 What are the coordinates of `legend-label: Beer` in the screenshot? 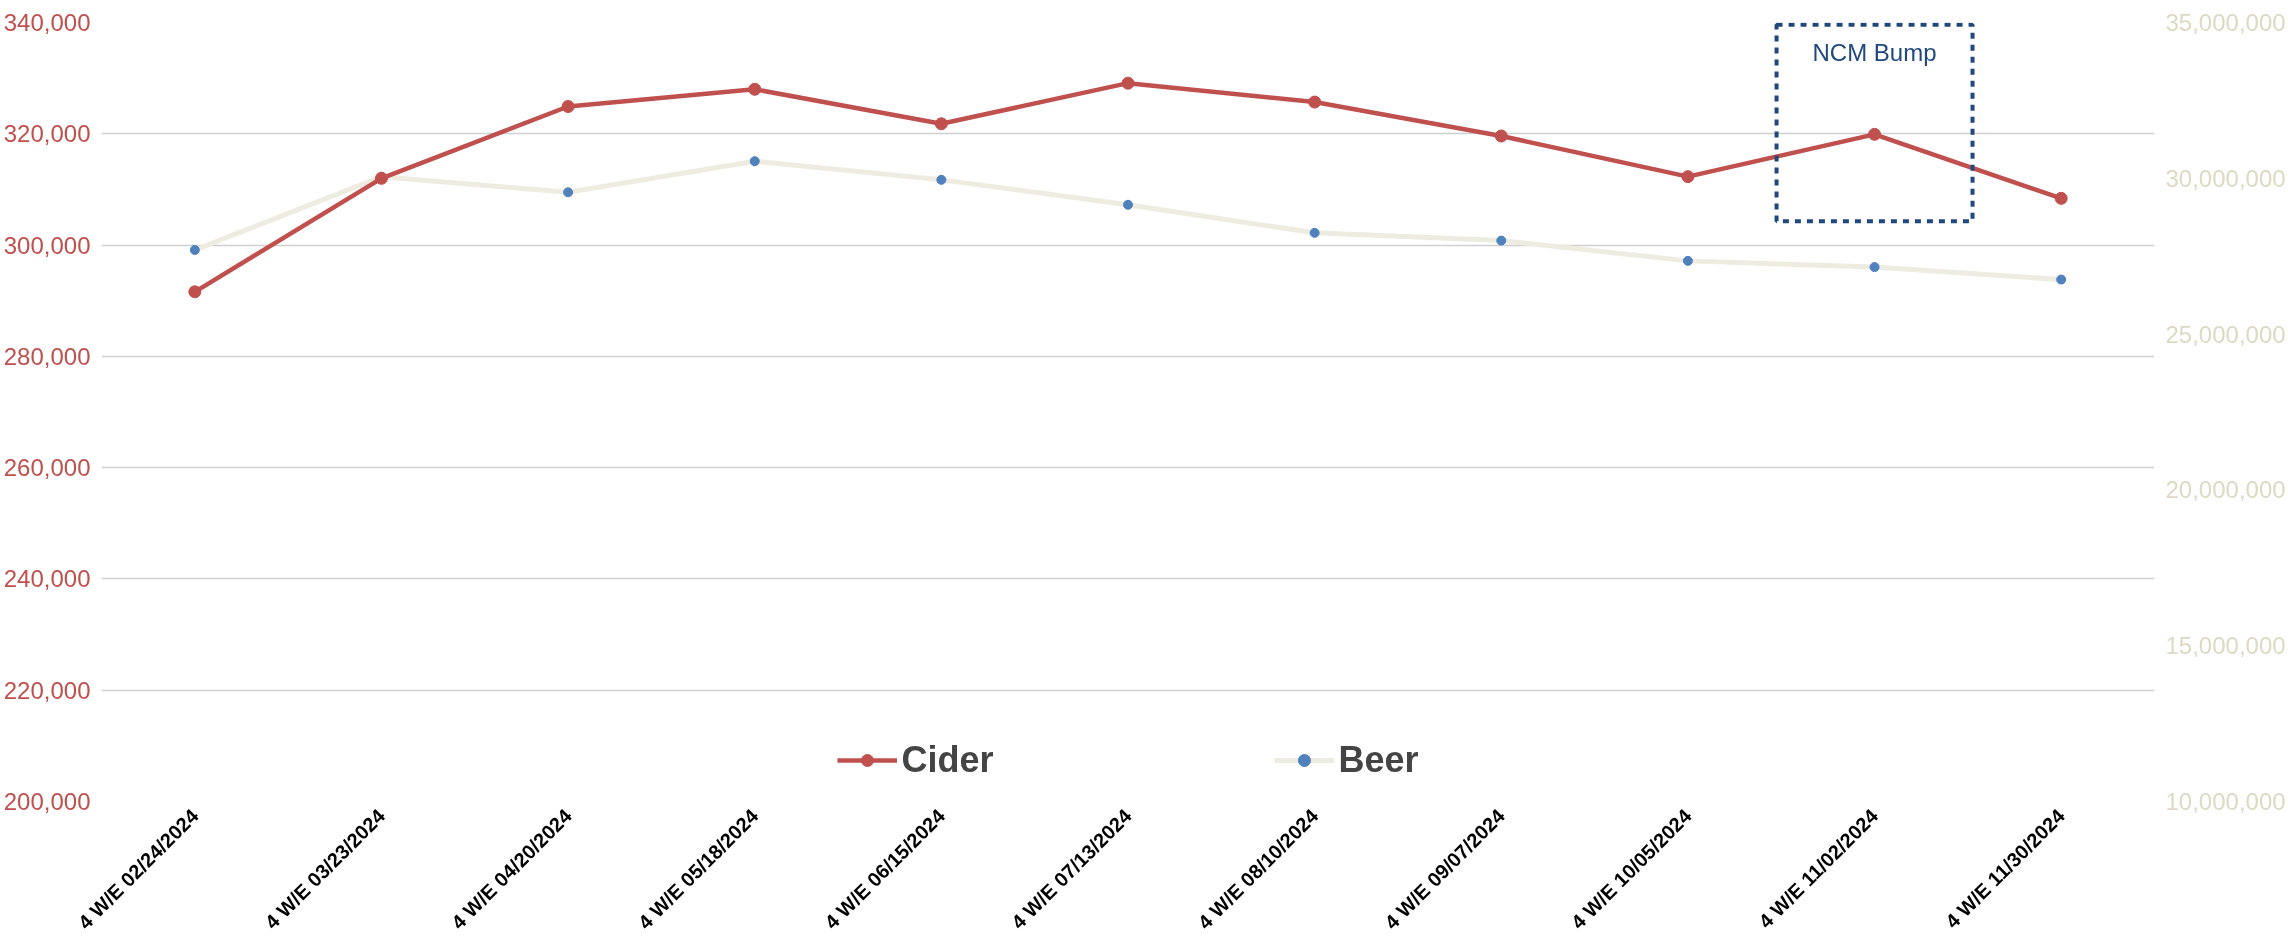 It's located at (1378, 760).